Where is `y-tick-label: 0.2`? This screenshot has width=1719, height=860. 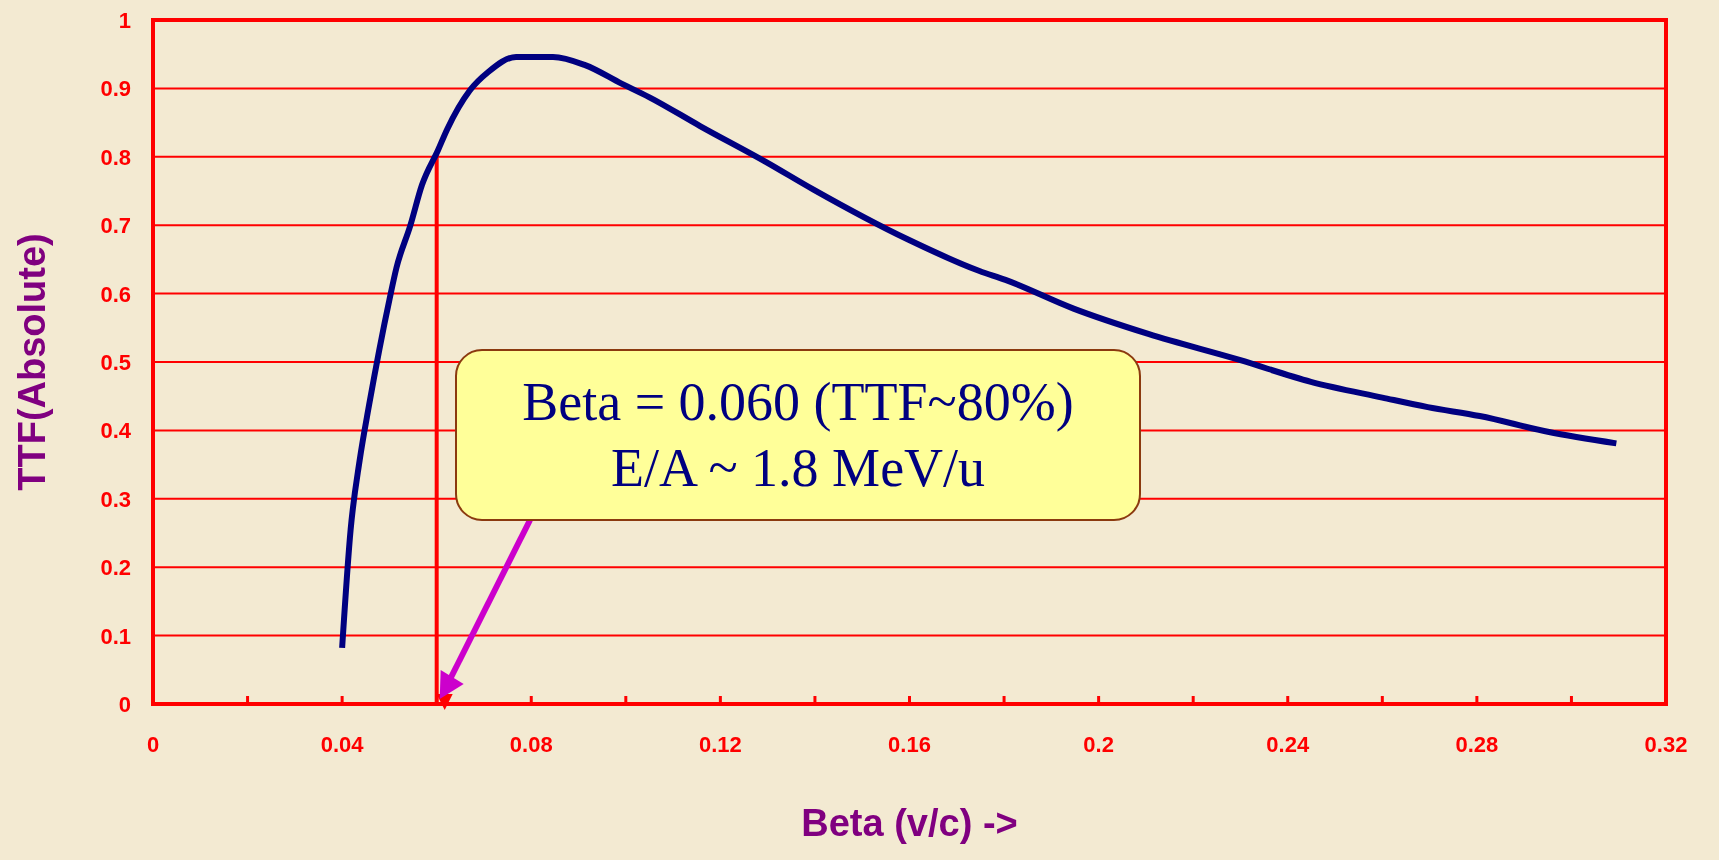
y-tick-label: 0.2 is located at coordinates (115, 568).